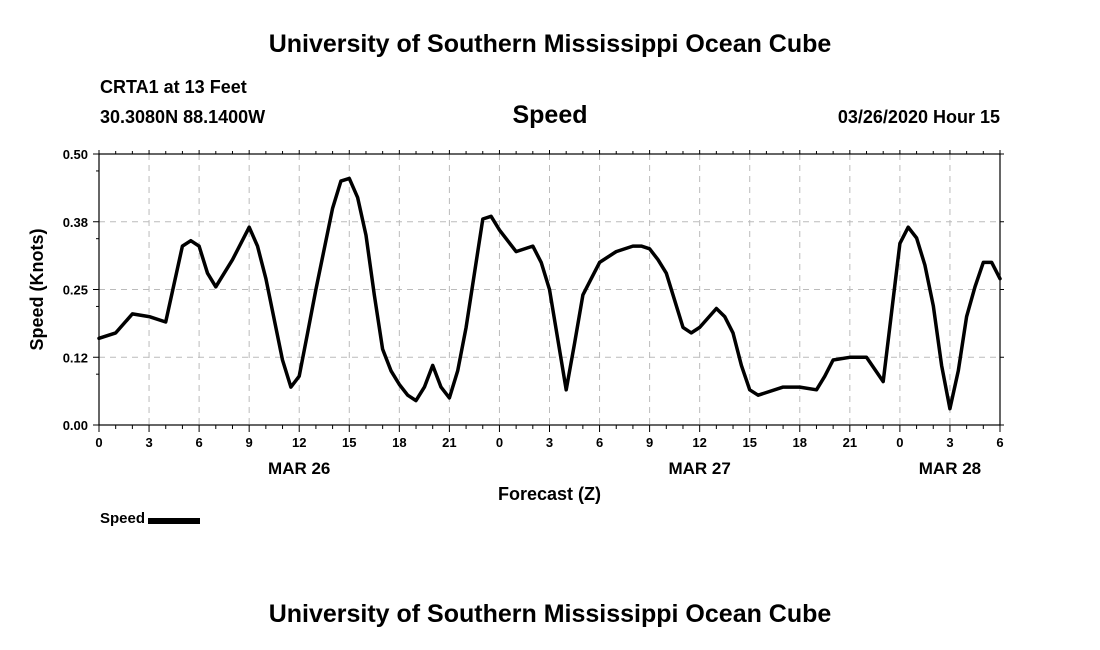 The image size is (1100, 650). Describe the element at coordinates (183, 117) in the screenshot. I see `coordinates-label: 30.3080N 88.1400W` at that location.